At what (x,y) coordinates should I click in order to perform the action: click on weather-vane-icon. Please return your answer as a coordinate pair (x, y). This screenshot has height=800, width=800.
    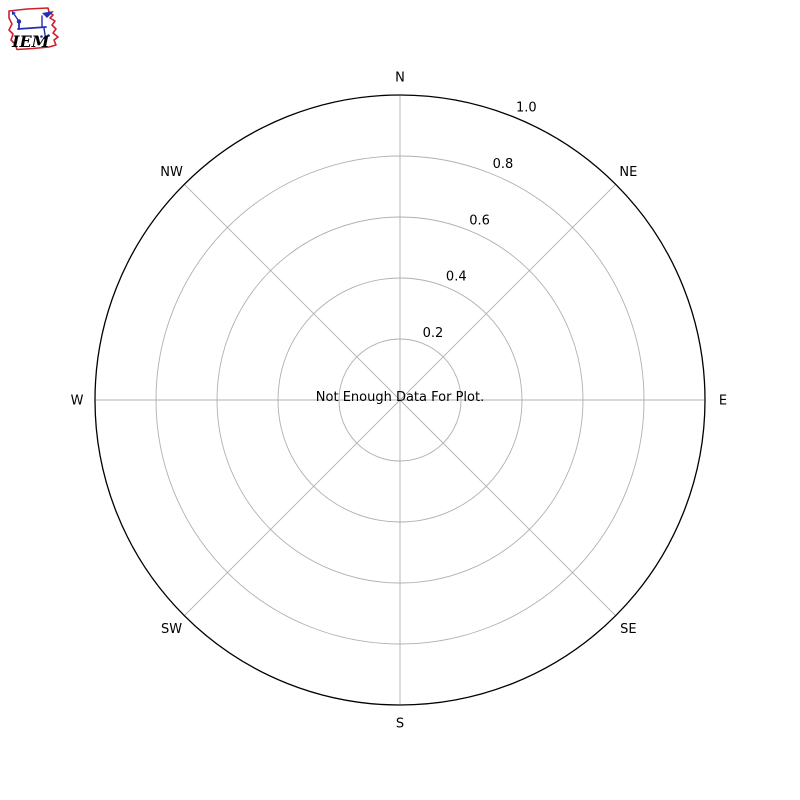
    Looking at the image, I should click on (33, 25).